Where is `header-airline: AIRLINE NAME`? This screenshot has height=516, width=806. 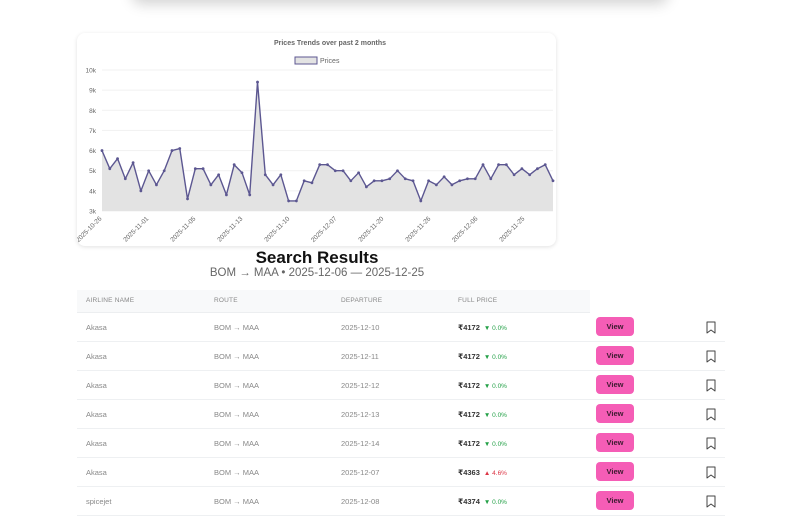 header-airline: AIRLINE NAME is located at coordinates (110, 300).